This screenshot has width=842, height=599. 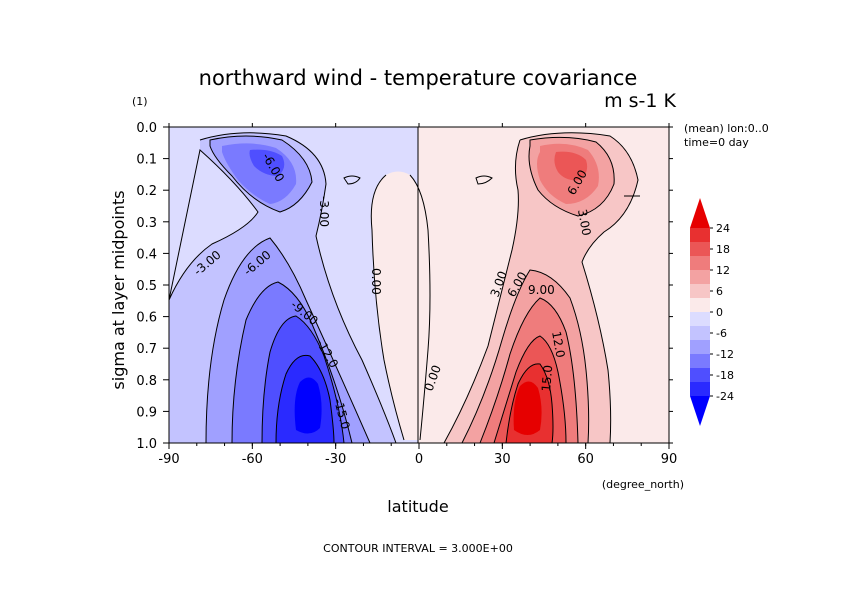 What do you see at coordinates (585, 459) in the screenshot?
I see `x-tick-label: 60` at bounding box center [585, 459].